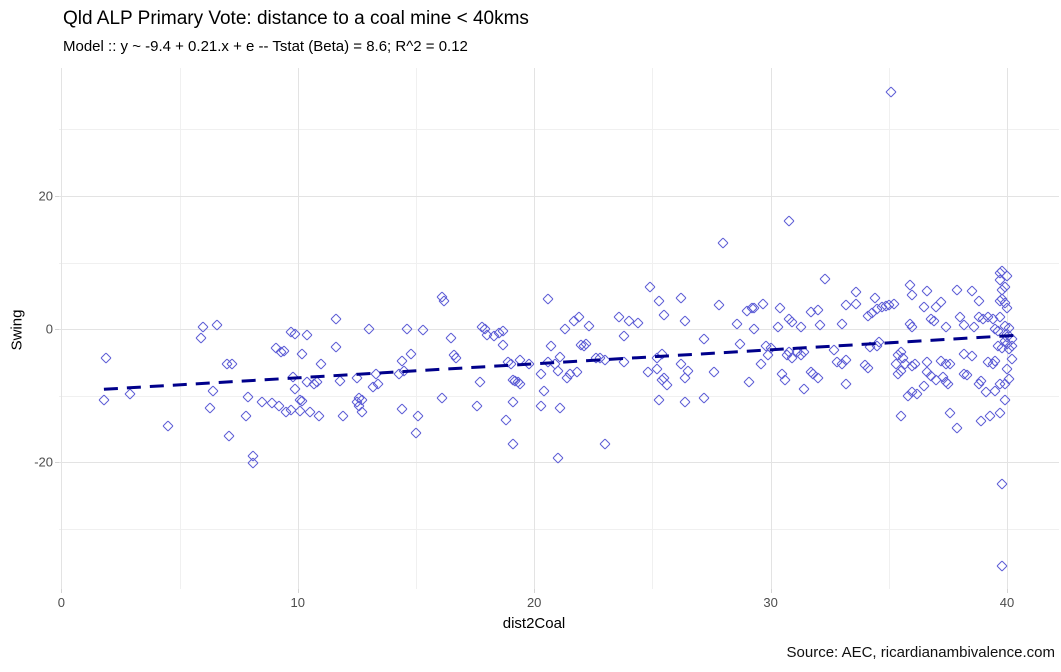  What do you see at coordinates (920, 652) in the screenshot?
I see `source-credit: Source: AEC, ricardianambivalence.com` at bounding box center [920, 652].